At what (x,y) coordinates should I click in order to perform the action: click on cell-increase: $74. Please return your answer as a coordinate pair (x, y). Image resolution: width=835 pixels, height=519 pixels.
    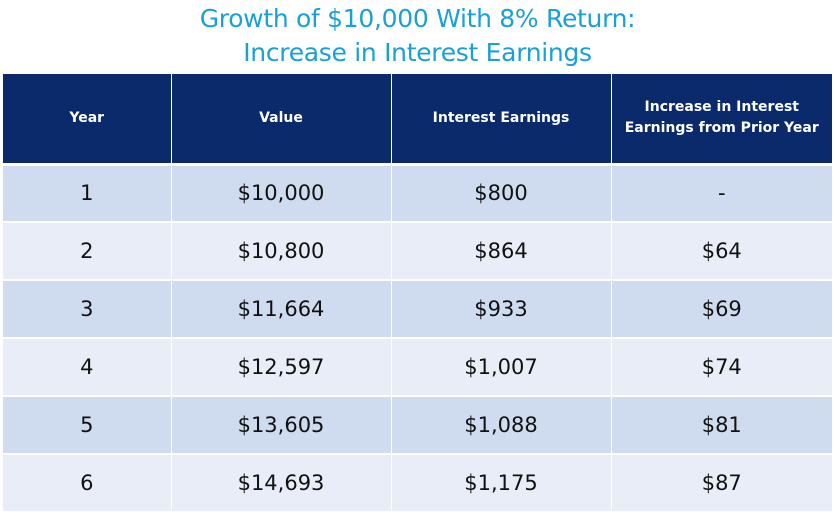
    Looking at the image, I should click on (721, 367).